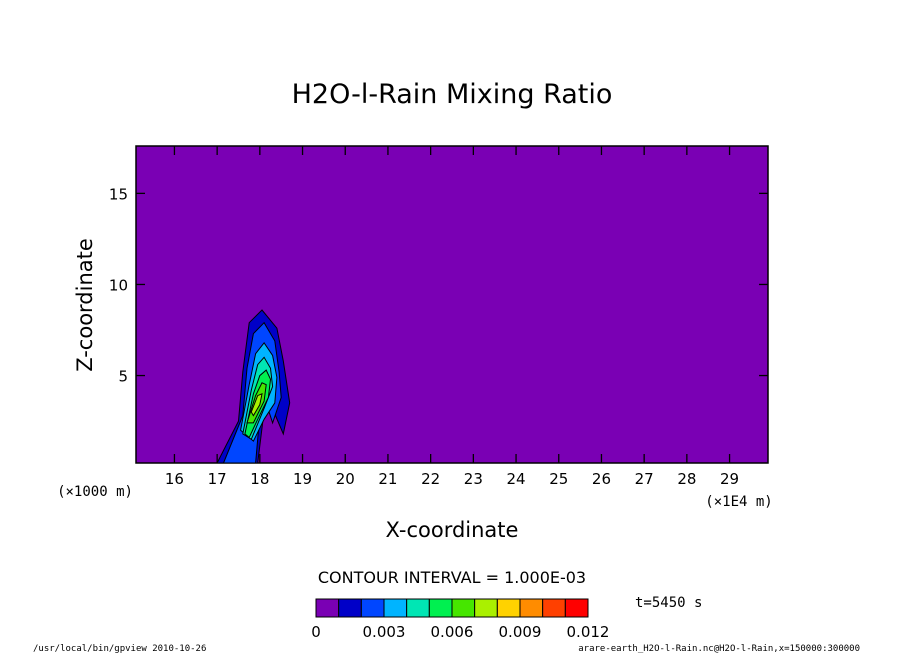 The image size is (904, 654). I want to click on x-tick-label: 22, so click(430, 479).